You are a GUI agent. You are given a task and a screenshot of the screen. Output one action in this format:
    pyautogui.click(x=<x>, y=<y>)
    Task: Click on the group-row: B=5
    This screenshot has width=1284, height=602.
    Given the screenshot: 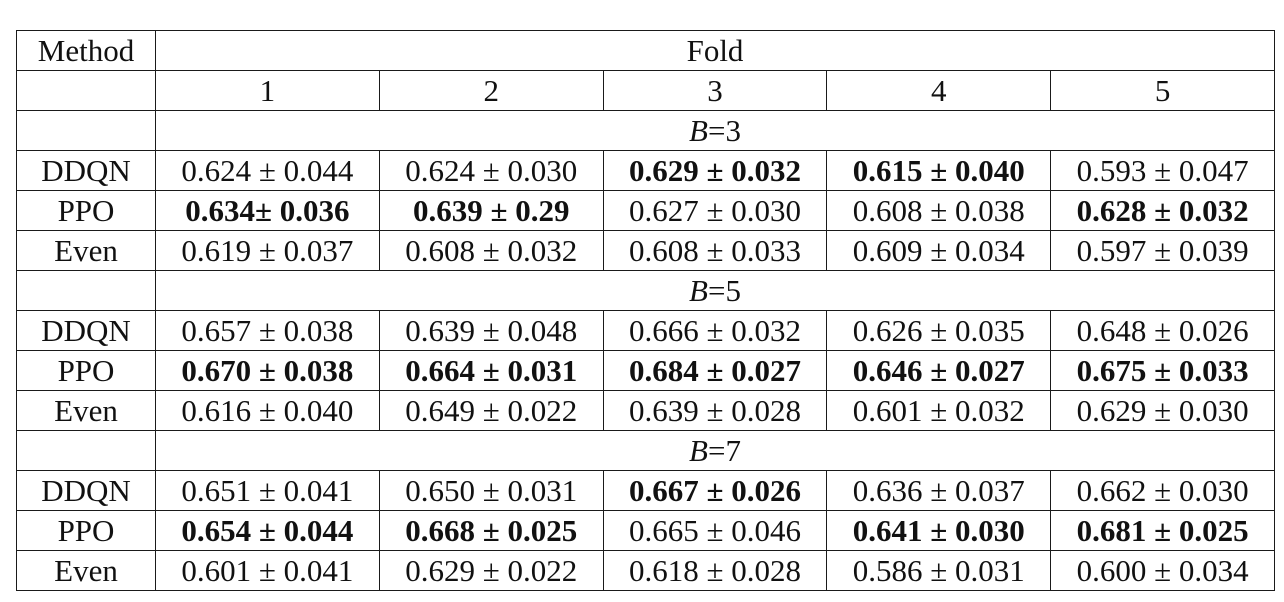 What is the action you would take?
    pyautogui.click(x=646, y=290)
    